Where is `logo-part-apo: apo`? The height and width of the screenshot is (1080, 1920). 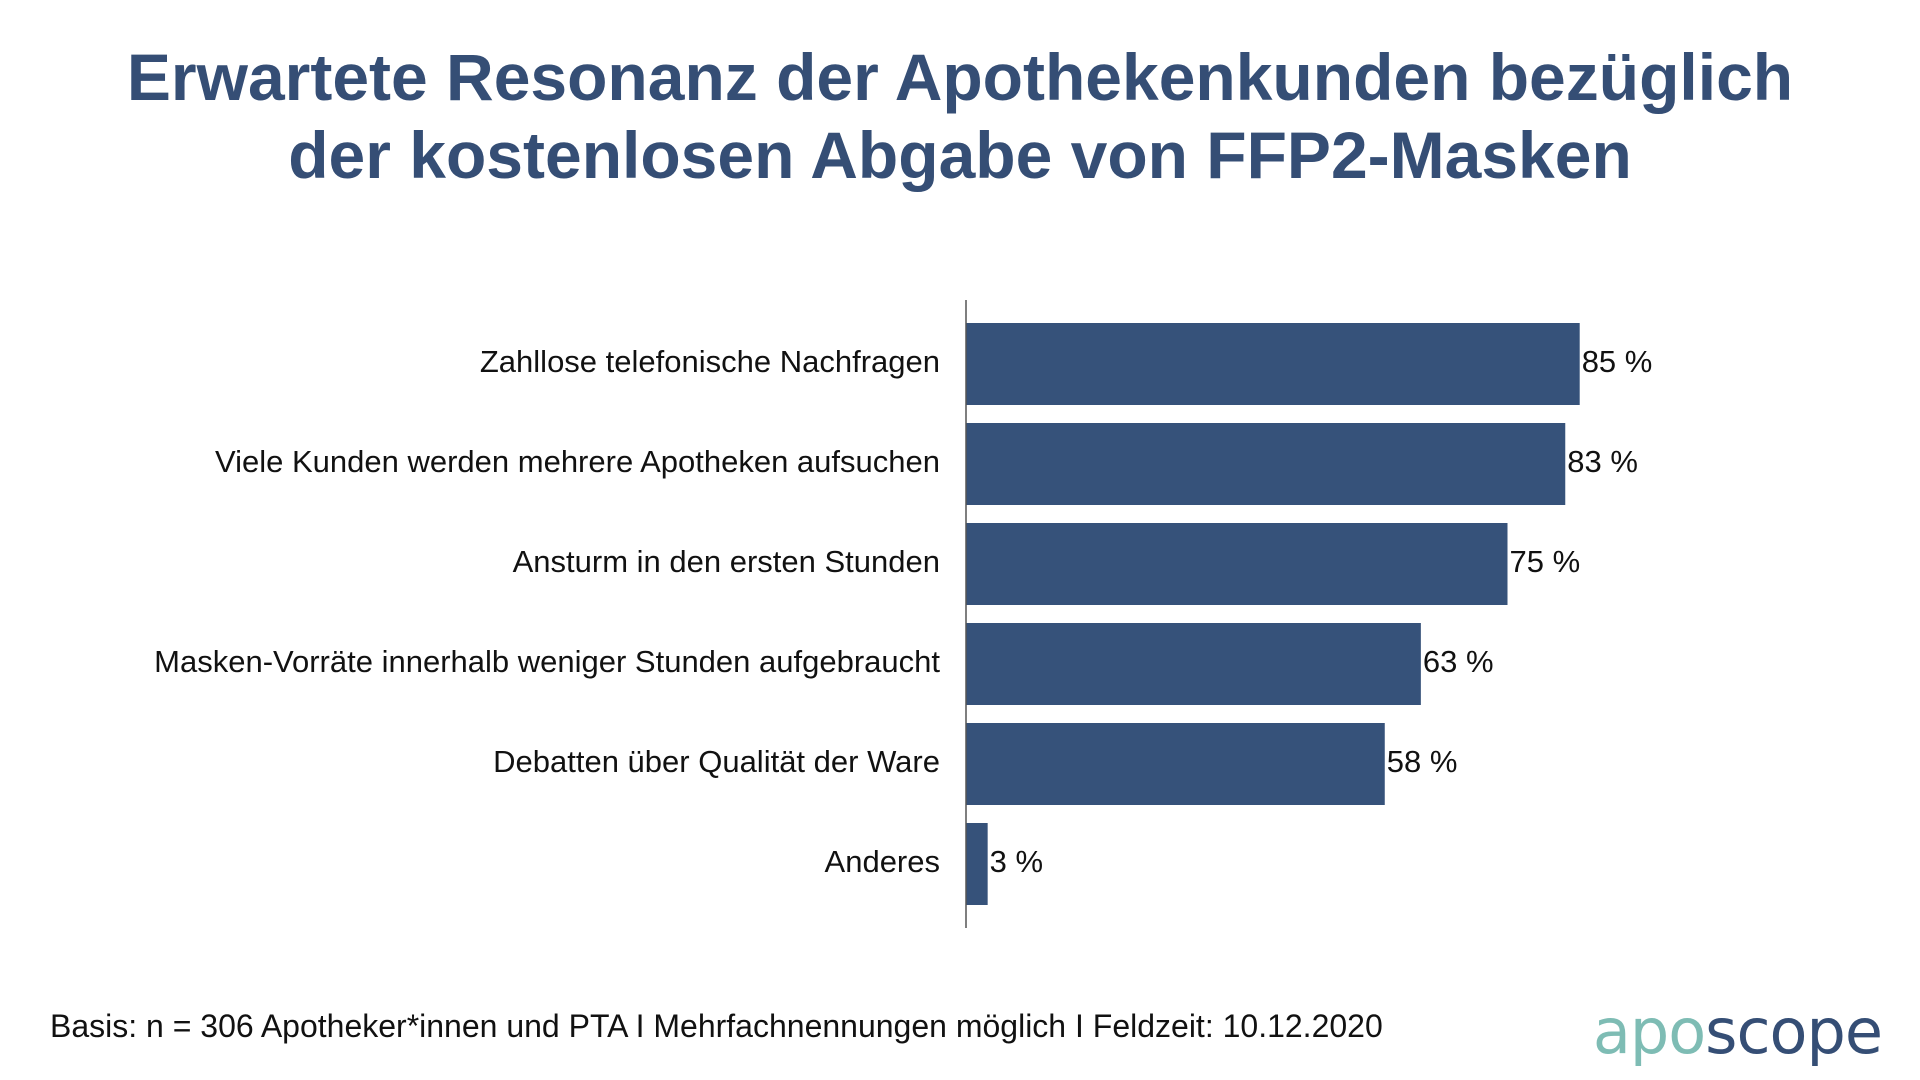 logo-part-apo: apo is located at coordinates (1649, 1031).